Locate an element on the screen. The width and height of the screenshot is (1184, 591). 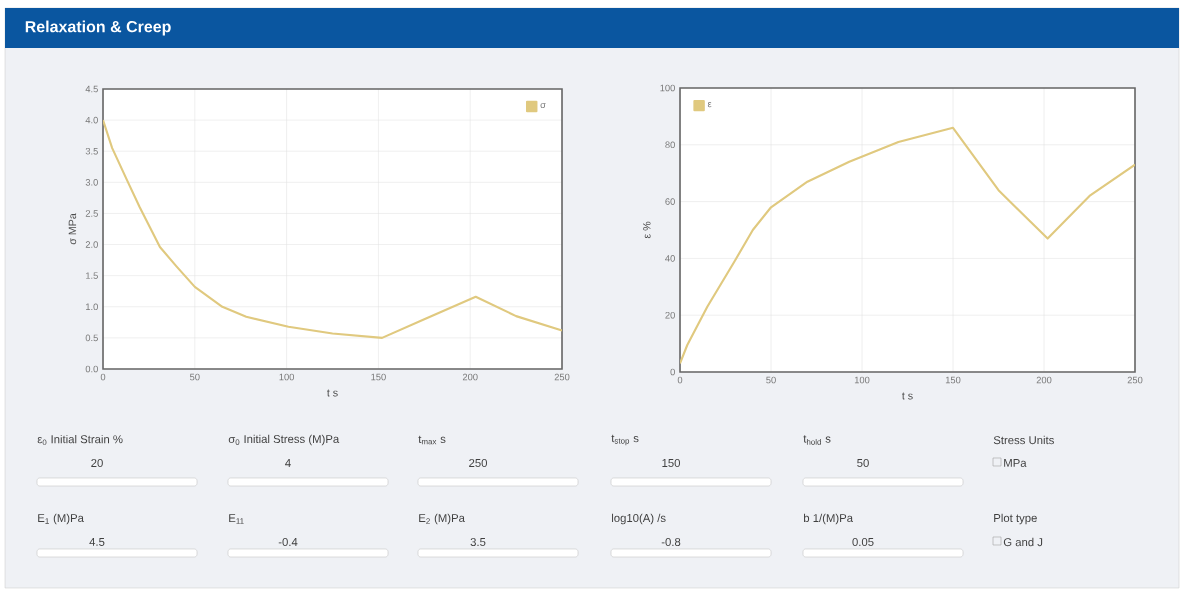
text: Plot type is located at coordinates (1015, 519).